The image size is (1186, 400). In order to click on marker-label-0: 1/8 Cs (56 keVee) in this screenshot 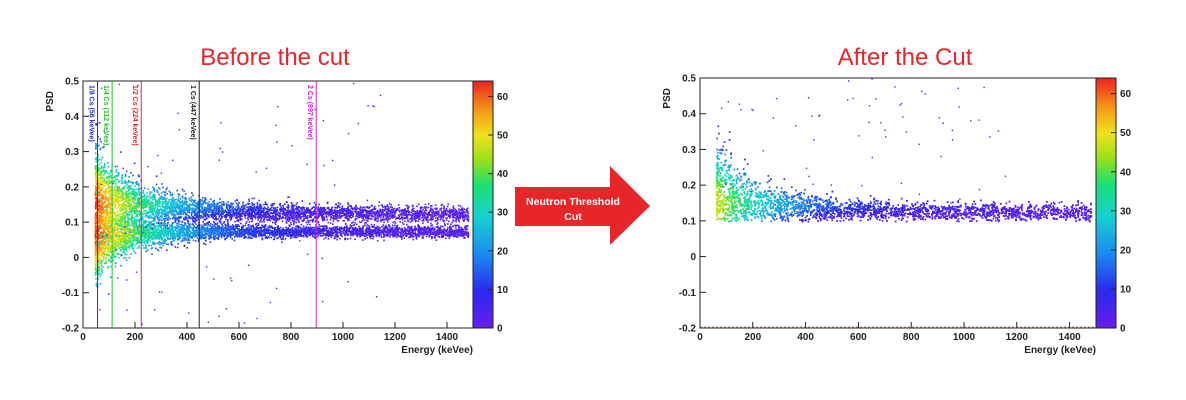, I will do `click(91, 113)`.